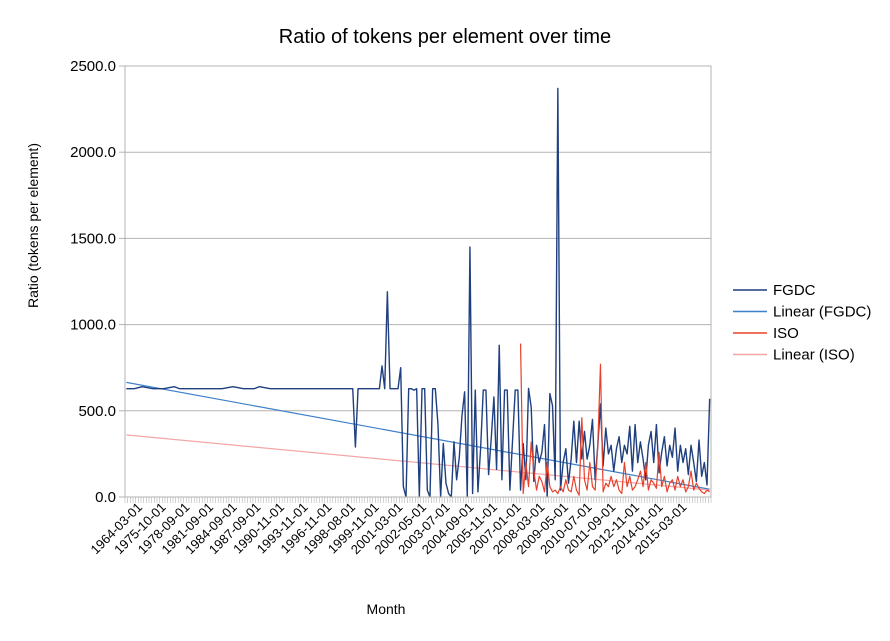 This screenshot has height=641, width=890. What do you see at coordinates (93, 66) in the screenshot?
I see `y-tick-label: 2500.0` at bounding box center [93, 66].